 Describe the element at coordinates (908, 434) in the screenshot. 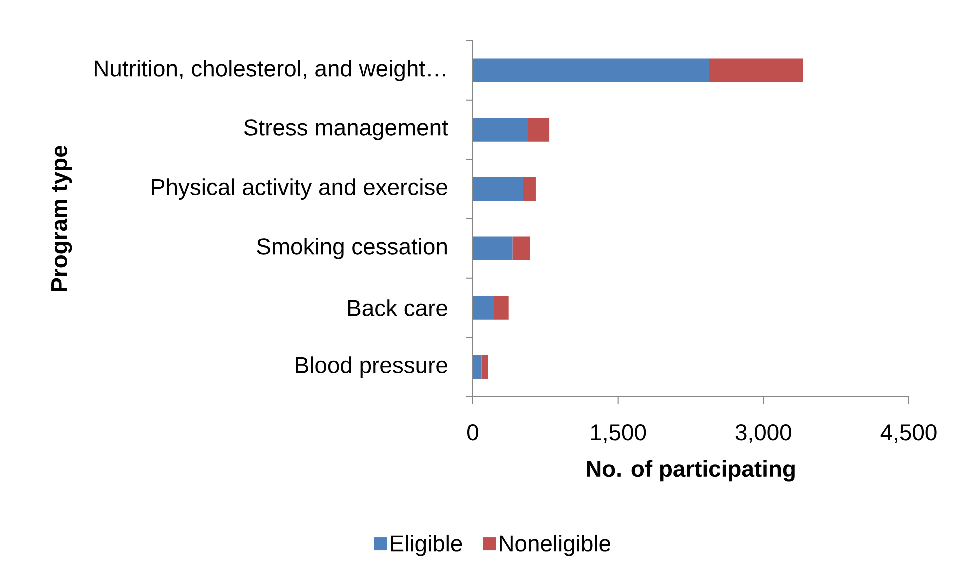

I see `x-tick-label: 4,500` at that location.